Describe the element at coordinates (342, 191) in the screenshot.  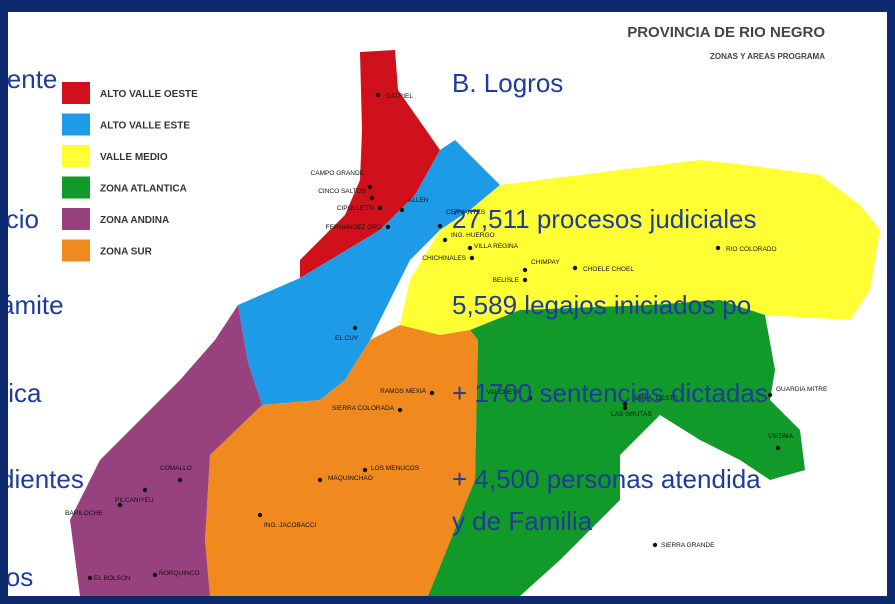
I see `city-label: CINCO SALTOS` at that location.